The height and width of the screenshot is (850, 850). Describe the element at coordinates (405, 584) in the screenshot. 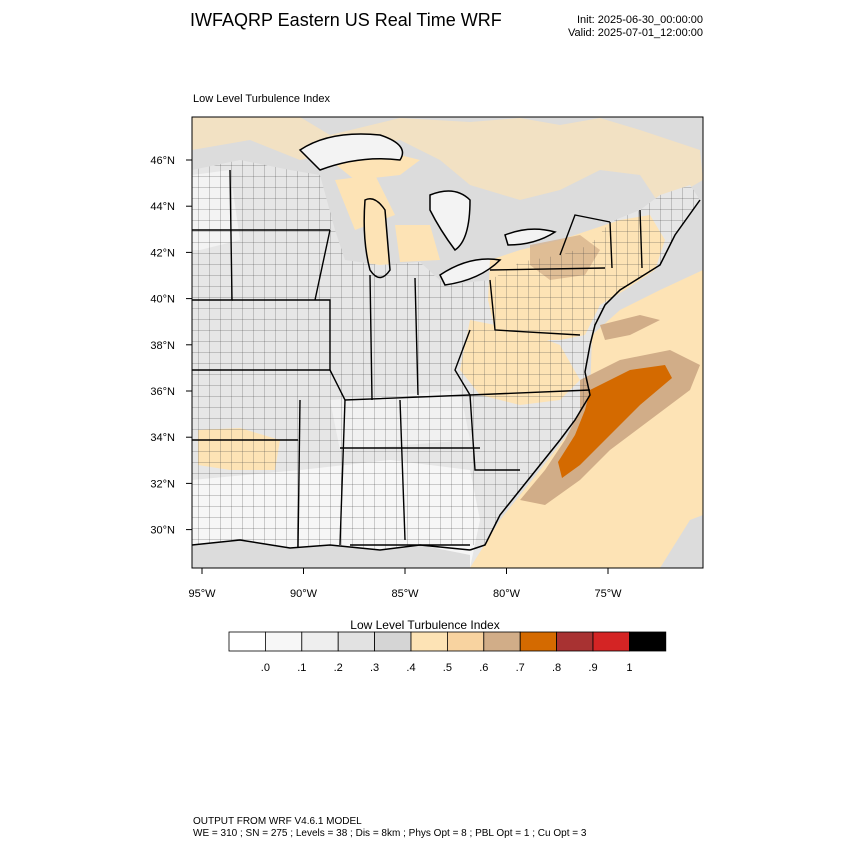

I see `longitude-axis: 95°W 90°W 85°W 80°W 75°W` at that location.